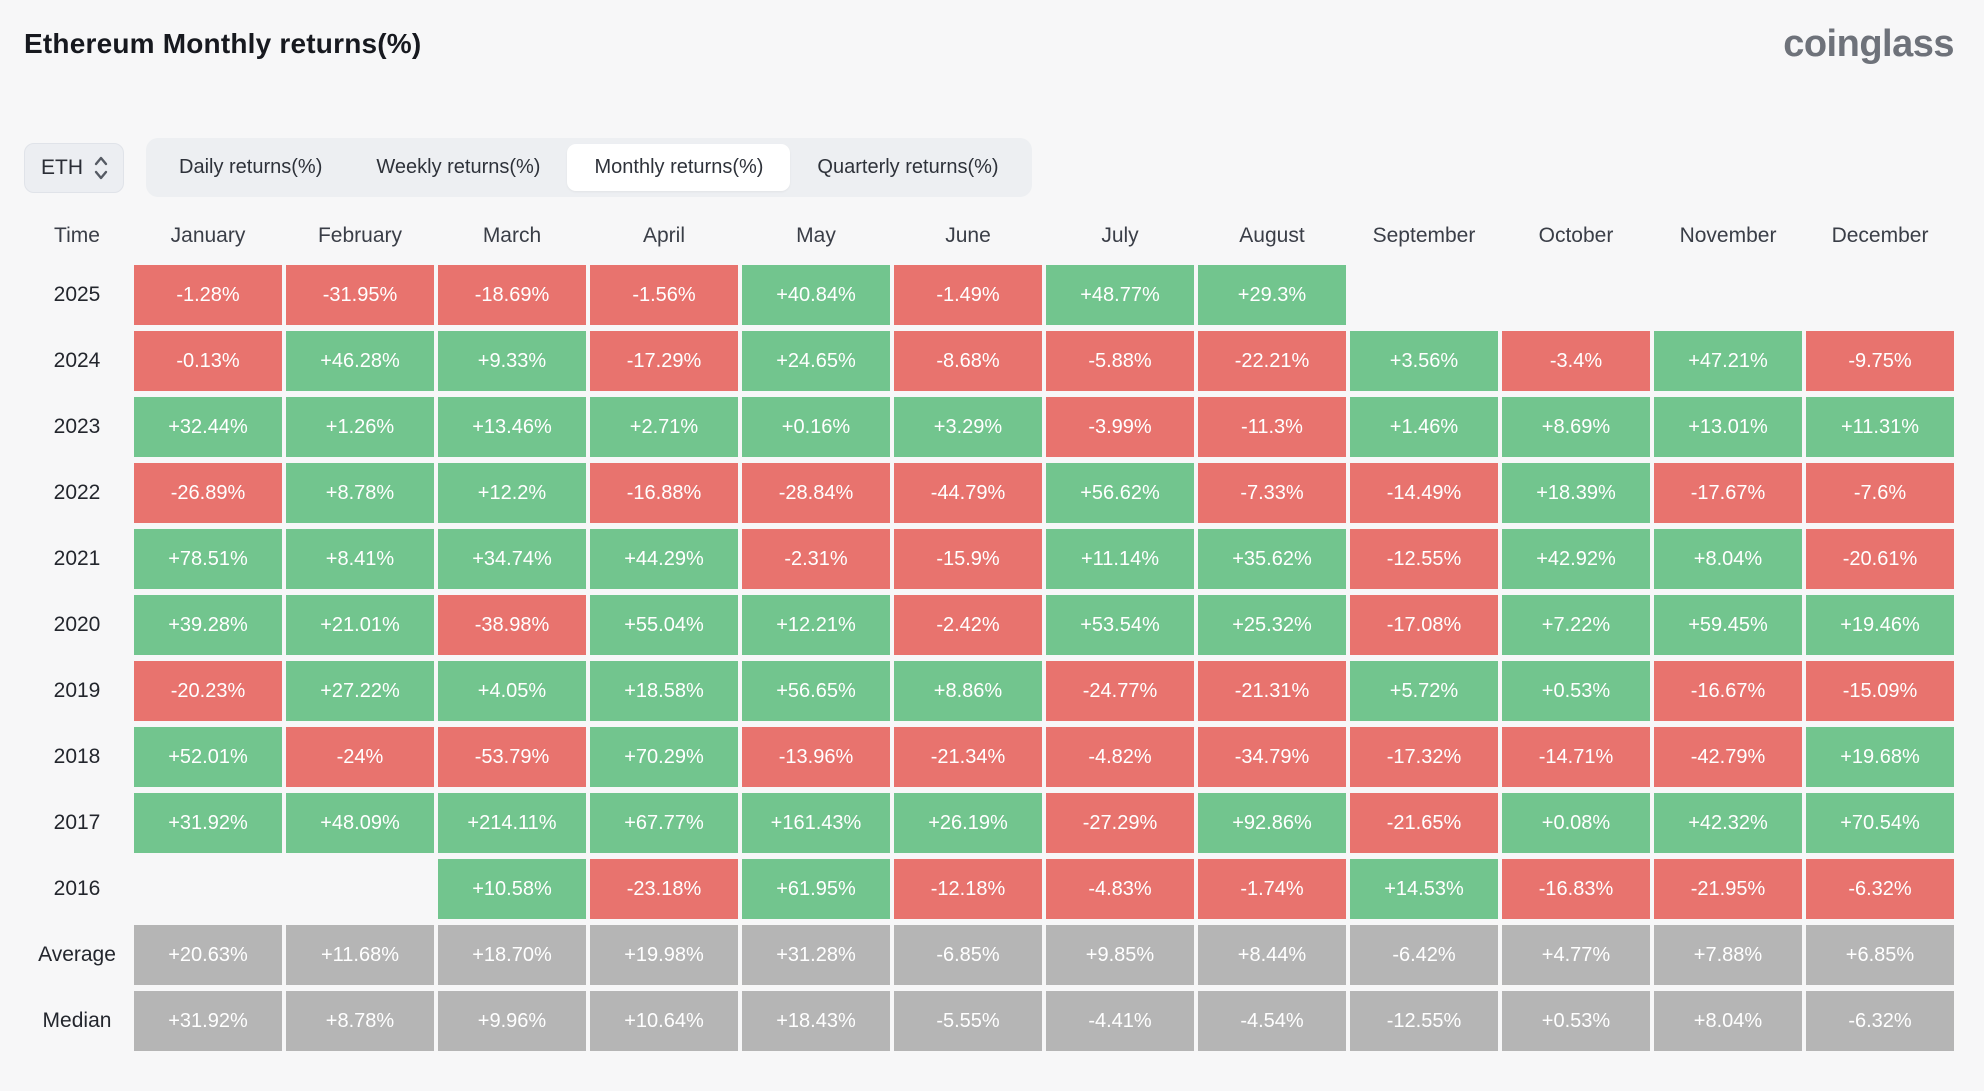 Image resolution: width=1984 pixels, height=1091 pixels. I want to click on return-cell: +11.31%, so click(1880, 427).